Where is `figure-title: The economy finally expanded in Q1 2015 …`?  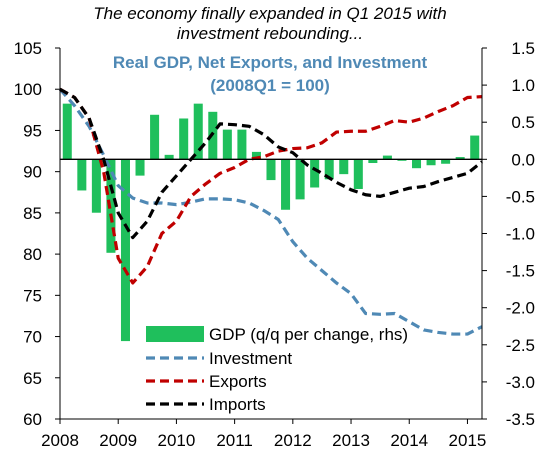
figure-title: The economy finally expanded in Q1 2015 … is located at coordinates (270, 24).